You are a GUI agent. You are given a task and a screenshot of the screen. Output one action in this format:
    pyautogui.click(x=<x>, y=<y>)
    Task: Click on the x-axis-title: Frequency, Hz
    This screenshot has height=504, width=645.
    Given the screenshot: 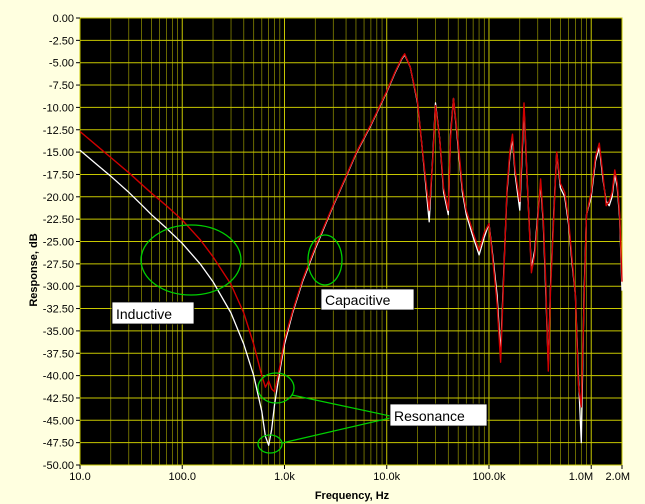 What is the action you would take?
    pyautogui.click(x=352, y=496)
    